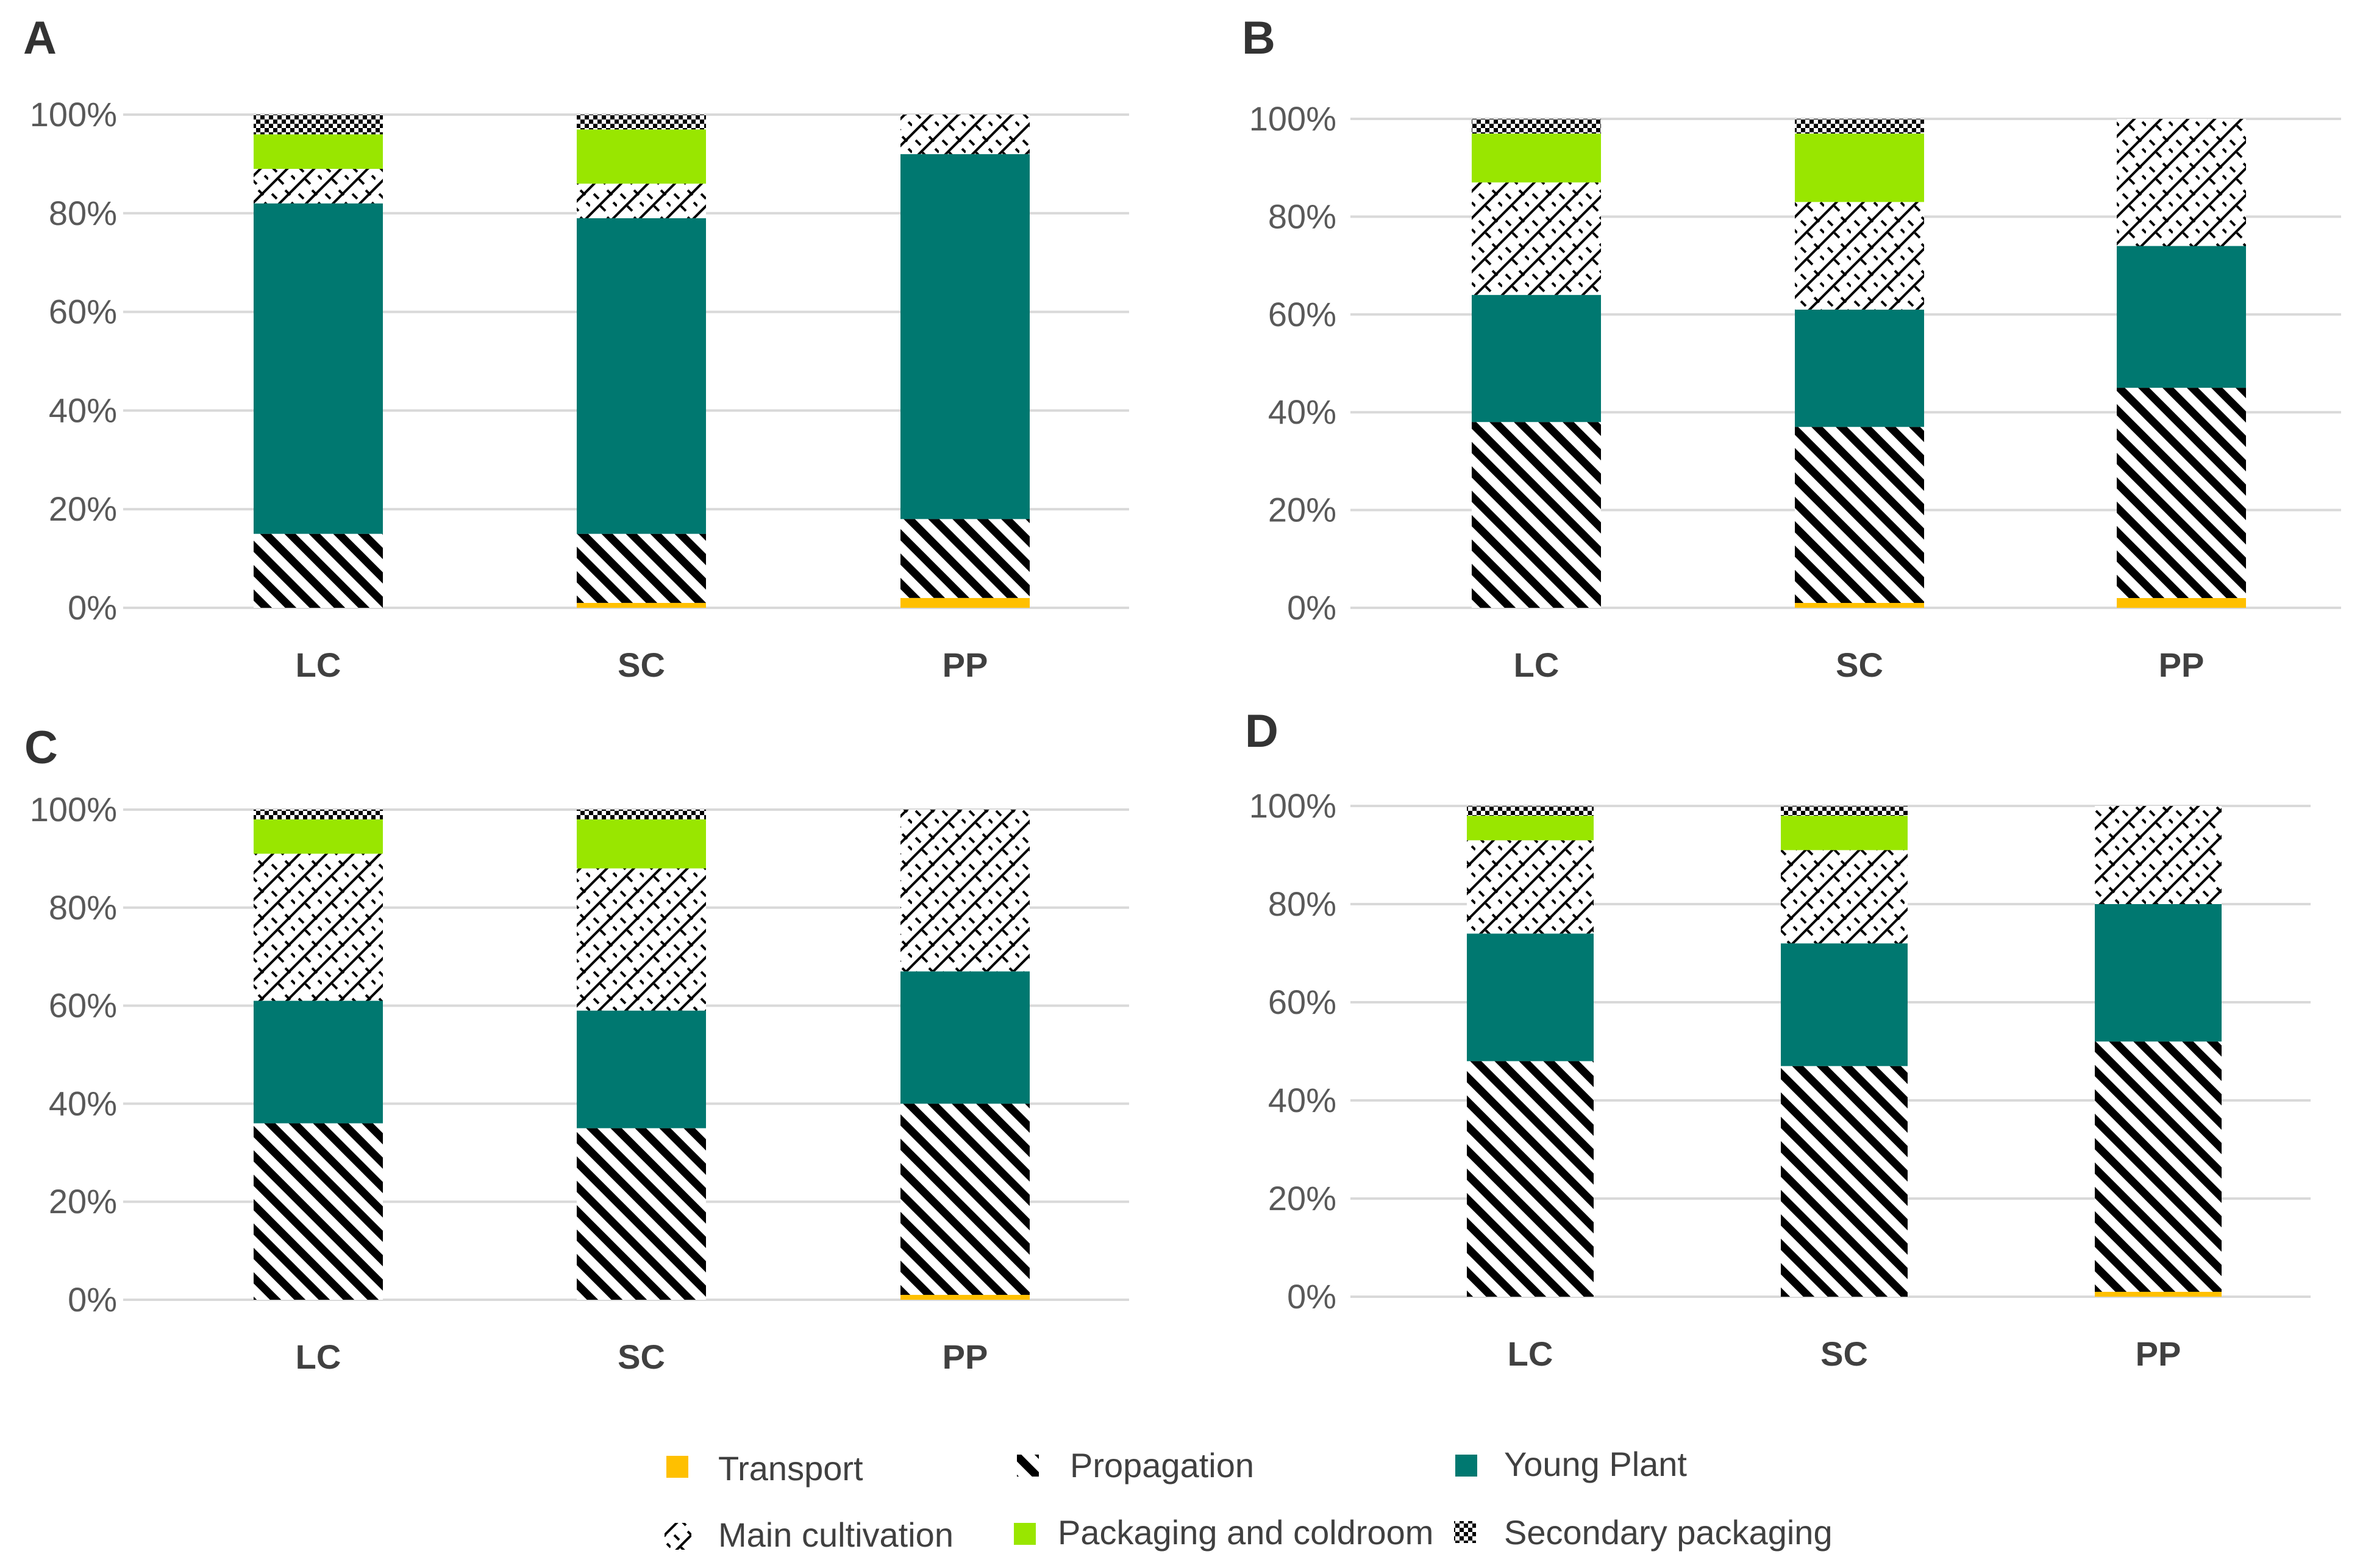 The image size is (2360, 1568). Describe the element at coordinates (1844, 811) in the screenshot. I see `bar-d-sc-secondary-packaging` at that location.